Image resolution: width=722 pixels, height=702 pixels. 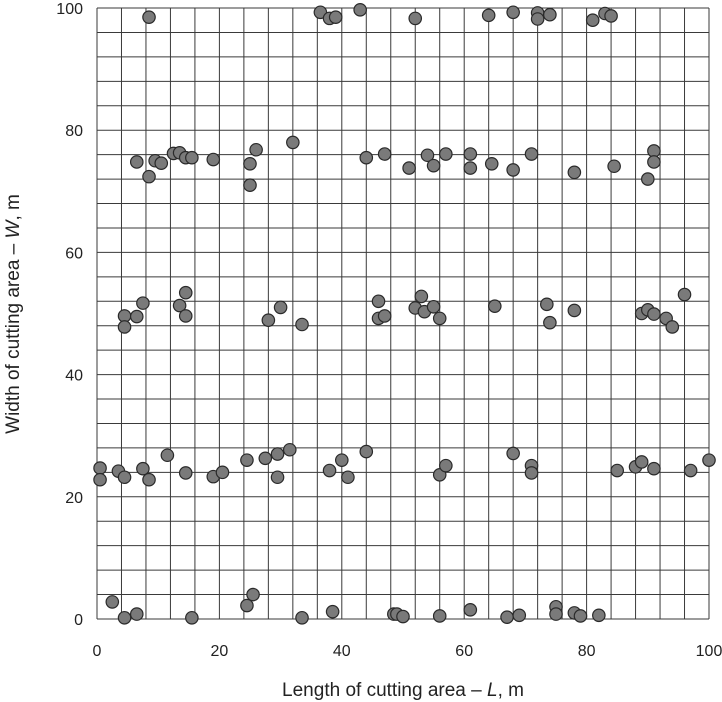 I want to click on x-tick-label: 20, so click(x=220, y=651).